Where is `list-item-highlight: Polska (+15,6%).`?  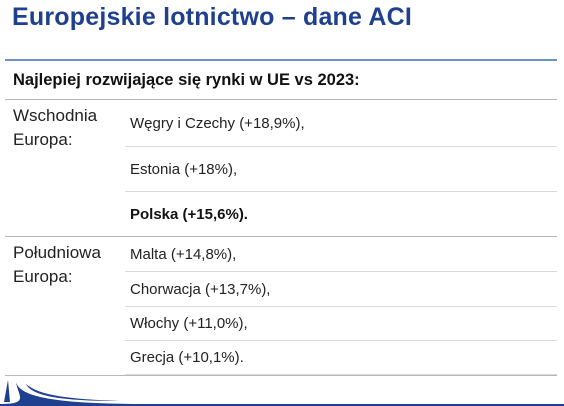
list-item-highlight: Polska (+15,6%). is located at coordinates (189, 214).